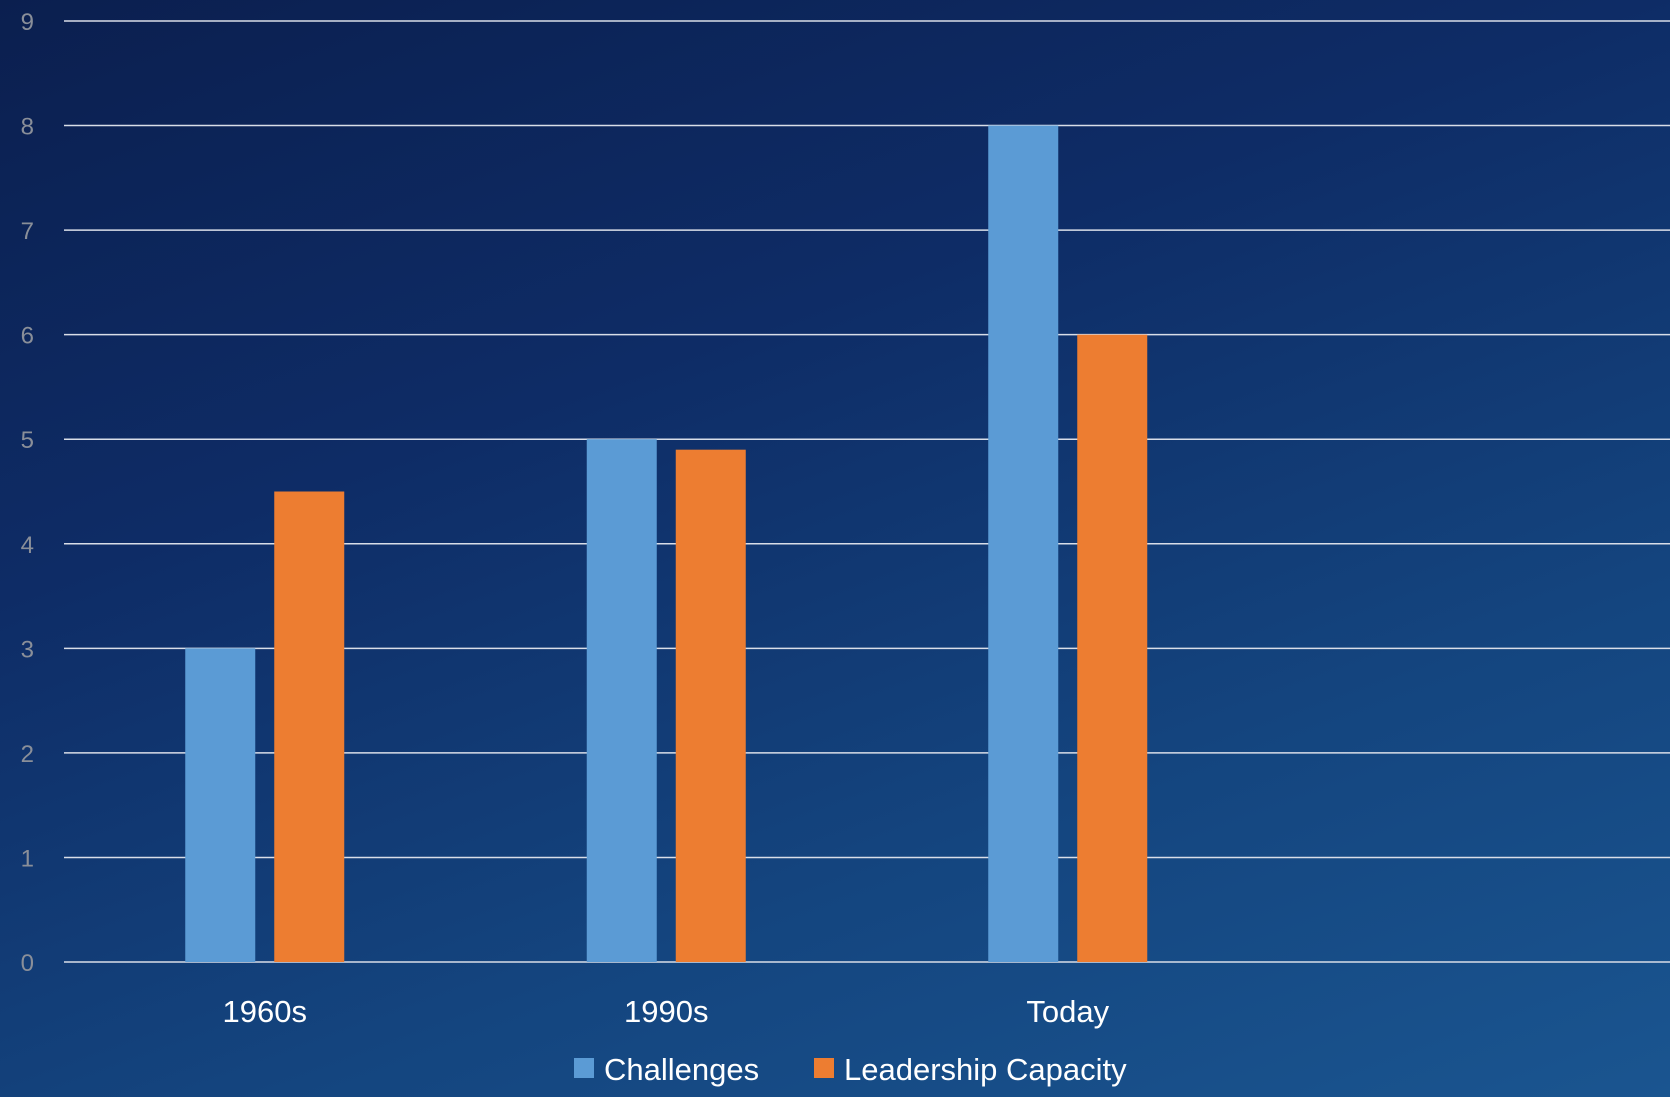 Image resolution: width=1670 pixels, height=1097 pixels. What do you see at coordinates (27, 963) in the screenshot?
I see `y-tick-label: 0` at bounding box center [27, 963].